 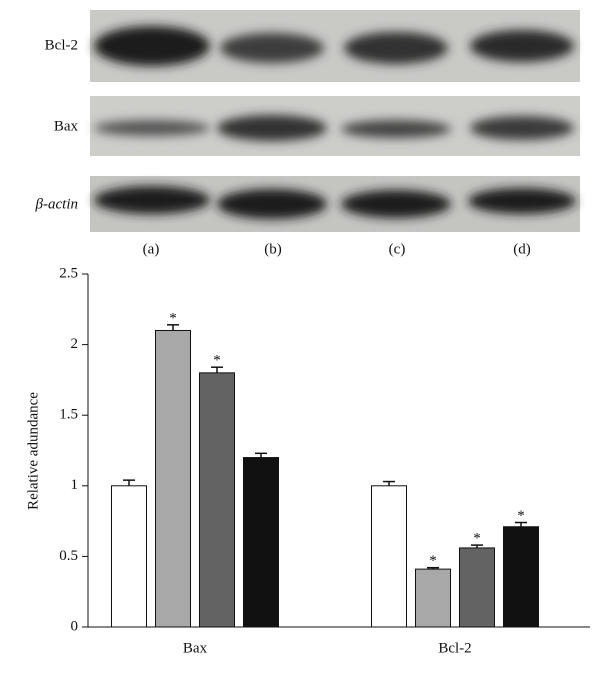 What do you see at coordinates (56, 204) in the screenshot?
I see `blot-row-label: β-actin` at bounding box center [56, 204].